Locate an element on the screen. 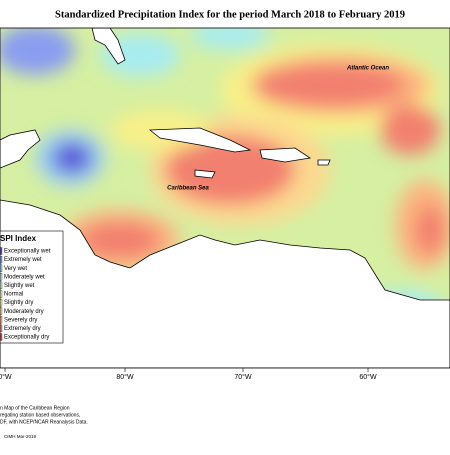  legend-label: Normal is located at coordinates (13, 295).